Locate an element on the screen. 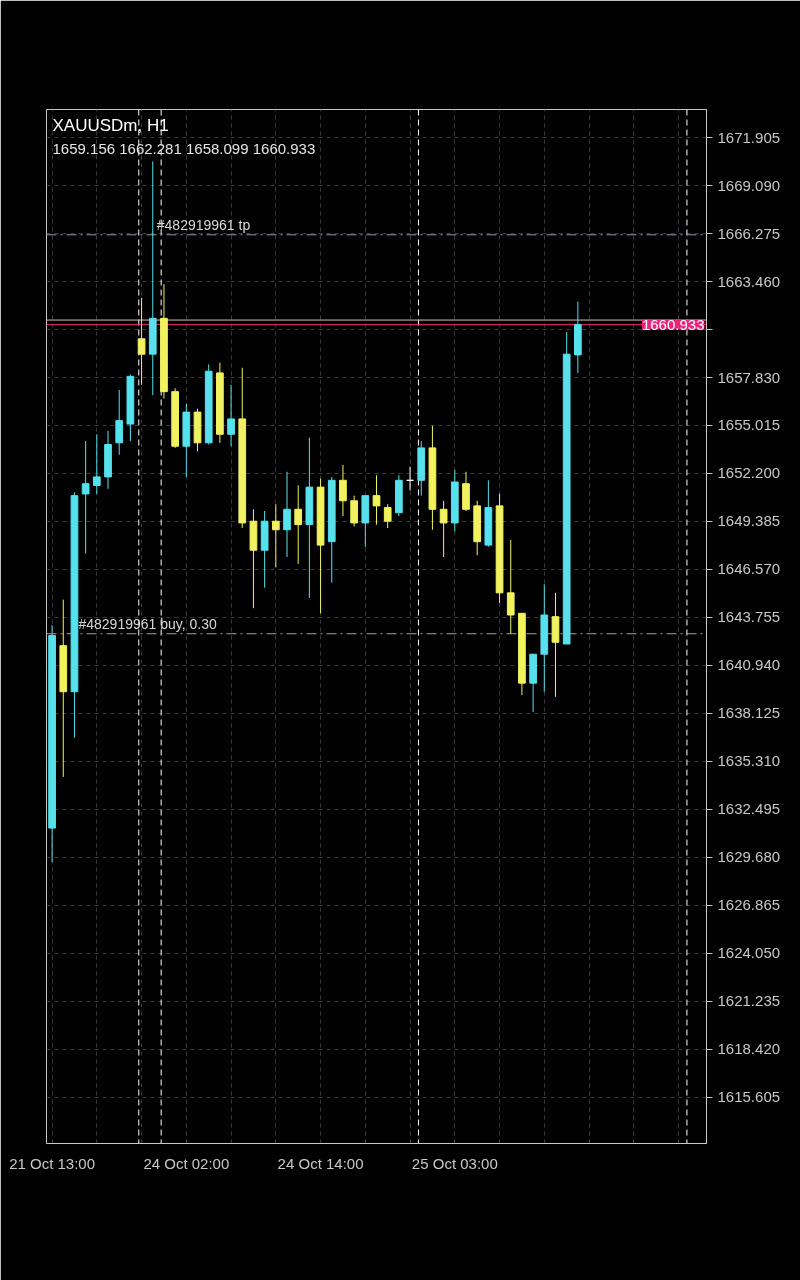 Image resolution: width=800 pixels, height=1280 pixels. y-tick-label: 1666.275 is located at coordinates (749, 233).